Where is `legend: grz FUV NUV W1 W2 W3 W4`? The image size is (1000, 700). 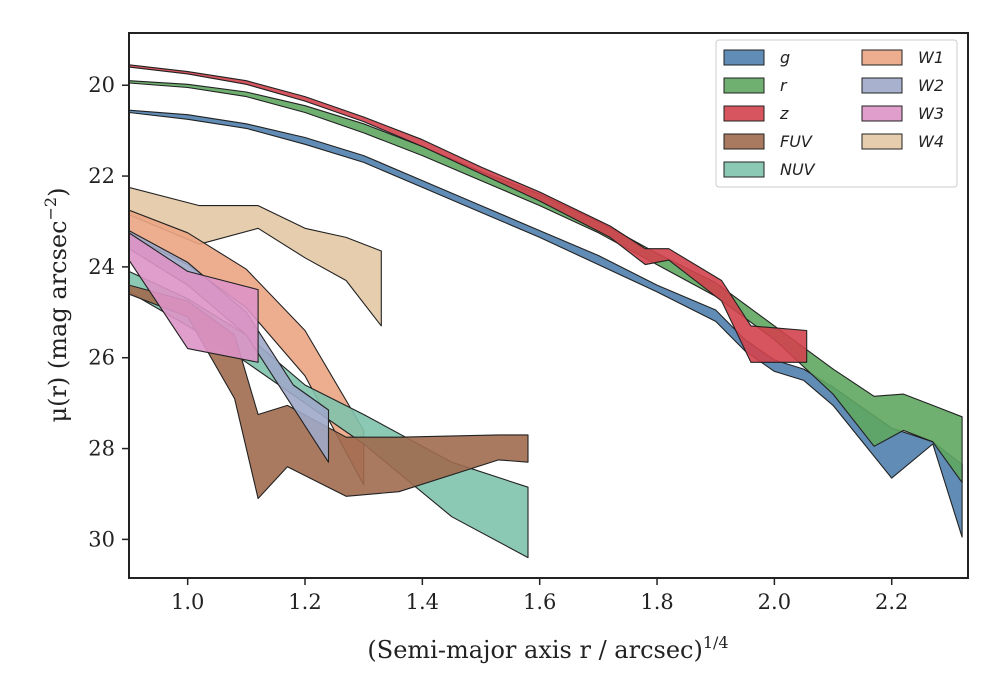
legend: grz FUV NUV W1 W2 W3 W4 is located at coordinates (836, 113).